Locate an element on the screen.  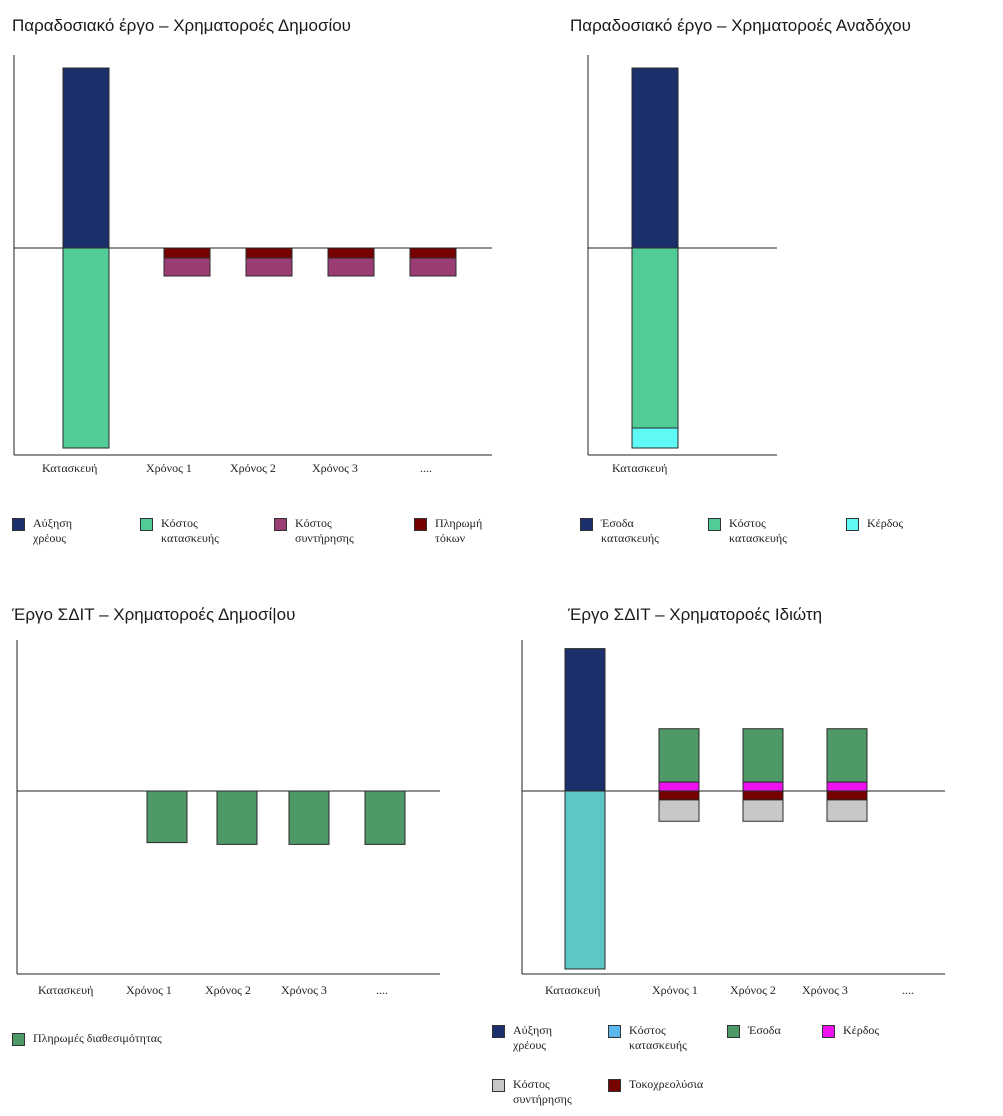
chart2-legend-item: Κόστος κατασκευής is located at coordinates (747, 531).